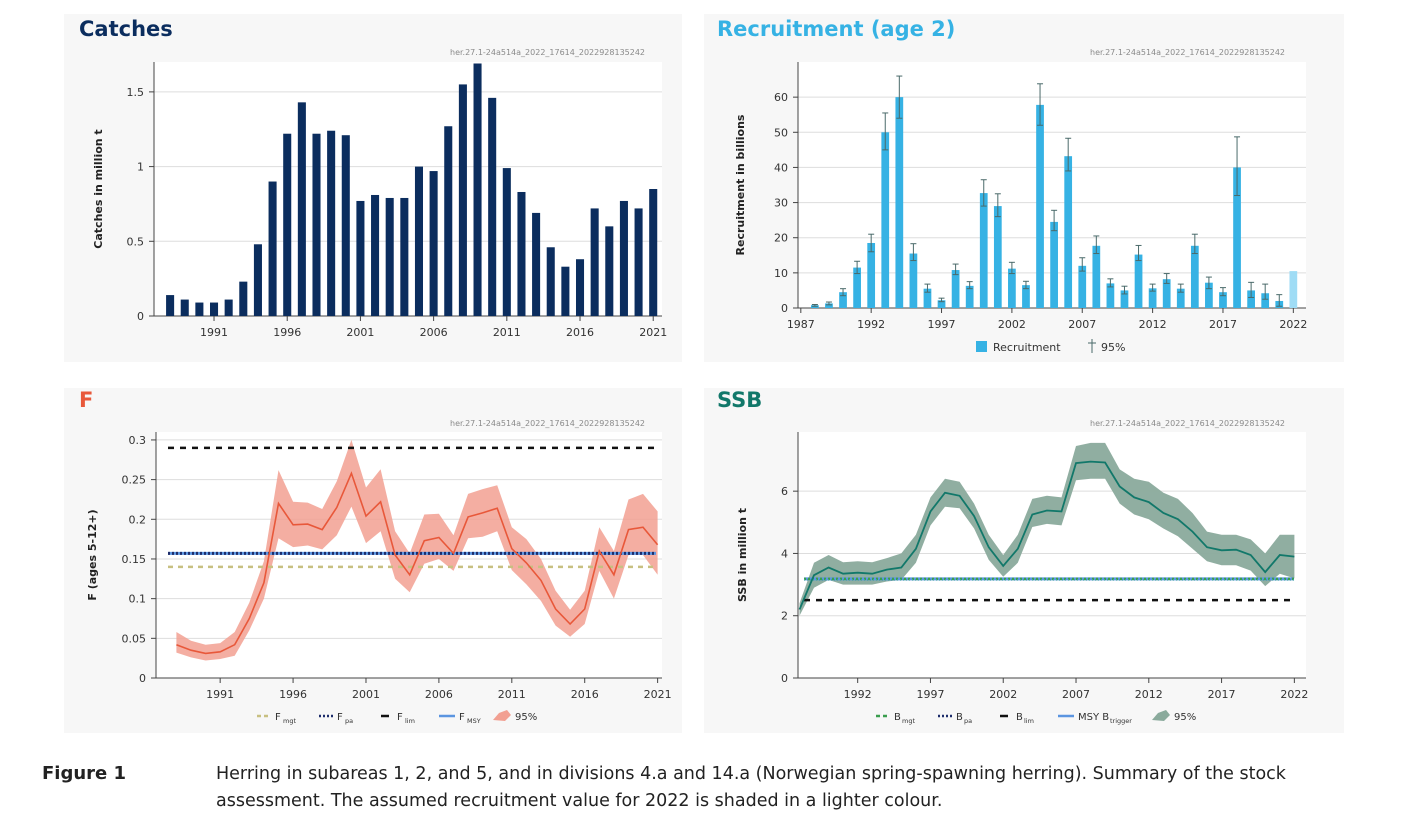 The image size is (1418, 836). What do you see at coordinates (136, 241) in the screenshot?
I see `catches-ytick-label: 0.5` at bounding box center [136, 241].